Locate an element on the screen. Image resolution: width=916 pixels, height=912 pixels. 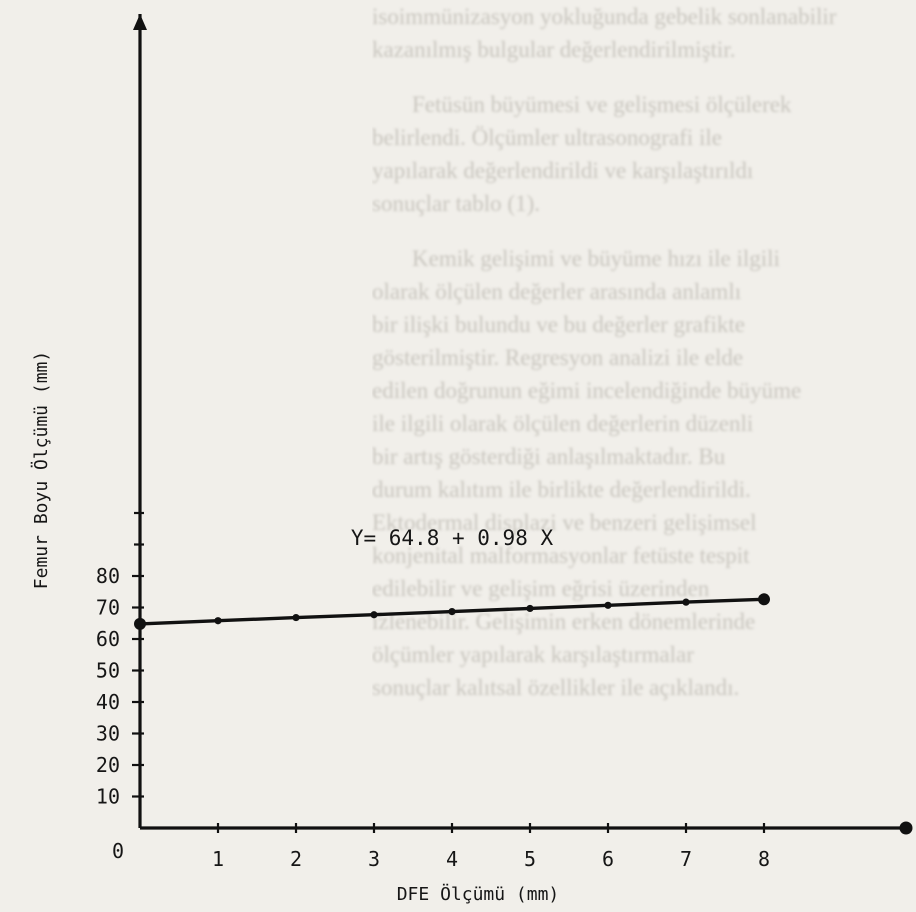
y-axis-title: Femur Boyu Ölçümü (mm) is located at coordinates (41, 470).